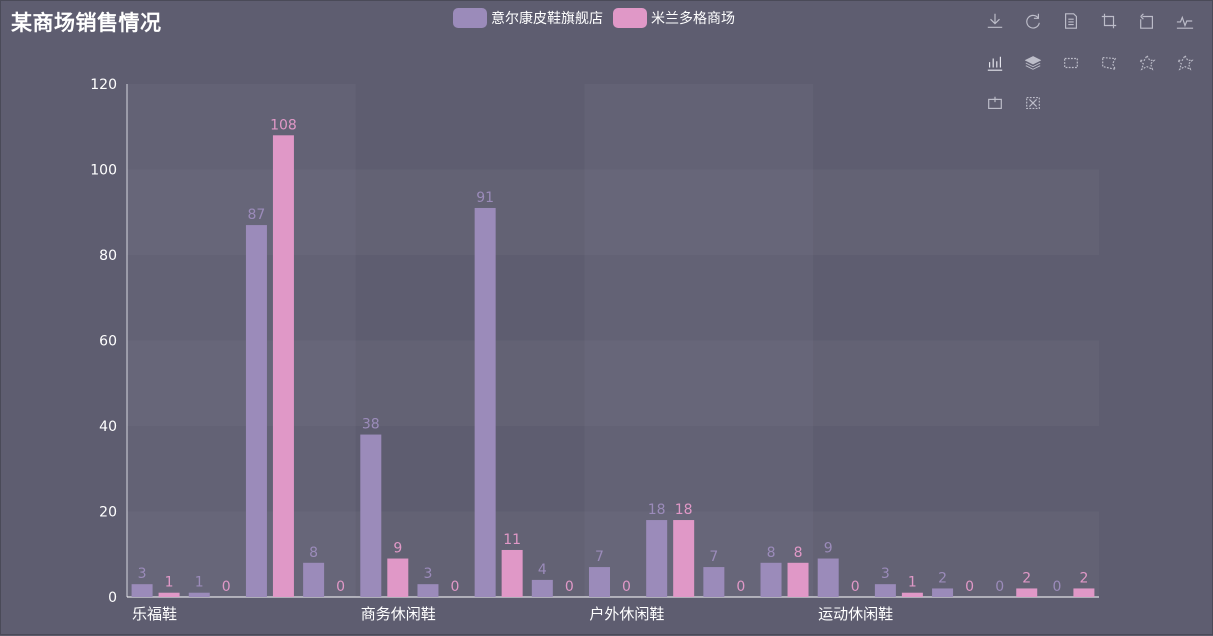 The width and height of the screenshot is (1213, 636). I want to click on y-tick-label: 80, so click(108, 256).